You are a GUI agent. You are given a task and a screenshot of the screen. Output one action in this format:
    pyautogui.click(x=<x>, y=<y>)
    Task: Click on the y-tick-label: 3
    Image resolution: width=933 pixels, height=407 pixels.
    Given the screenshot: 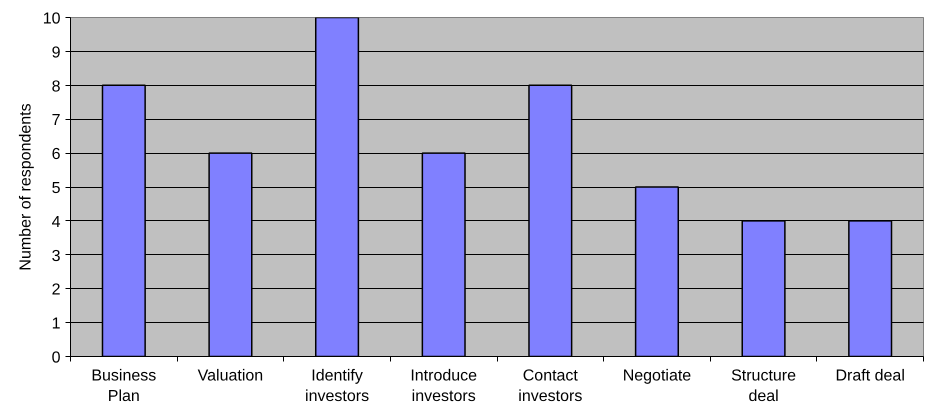 What is the action you would take?
    pyautogui.click(x=56, y=256)
    